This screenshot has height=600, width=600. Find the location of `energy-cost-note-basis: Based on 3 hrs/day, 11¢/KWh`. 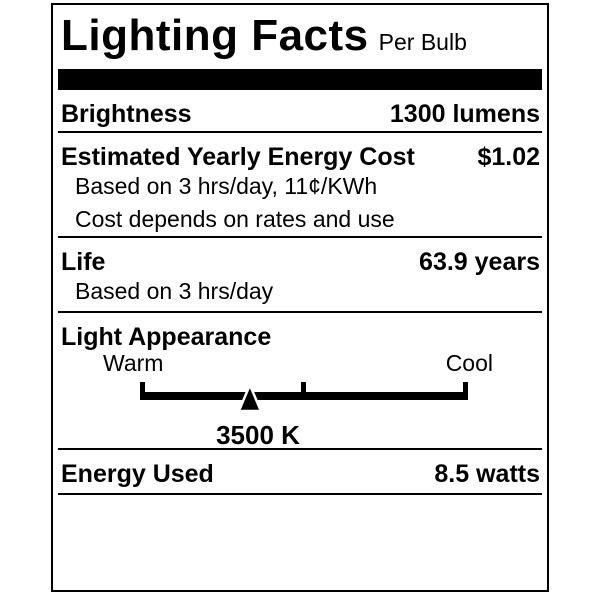

energy-cost-note-basis: Based on 3 hrs/day, 11¢/KWh is located at coordinates (226, 186).